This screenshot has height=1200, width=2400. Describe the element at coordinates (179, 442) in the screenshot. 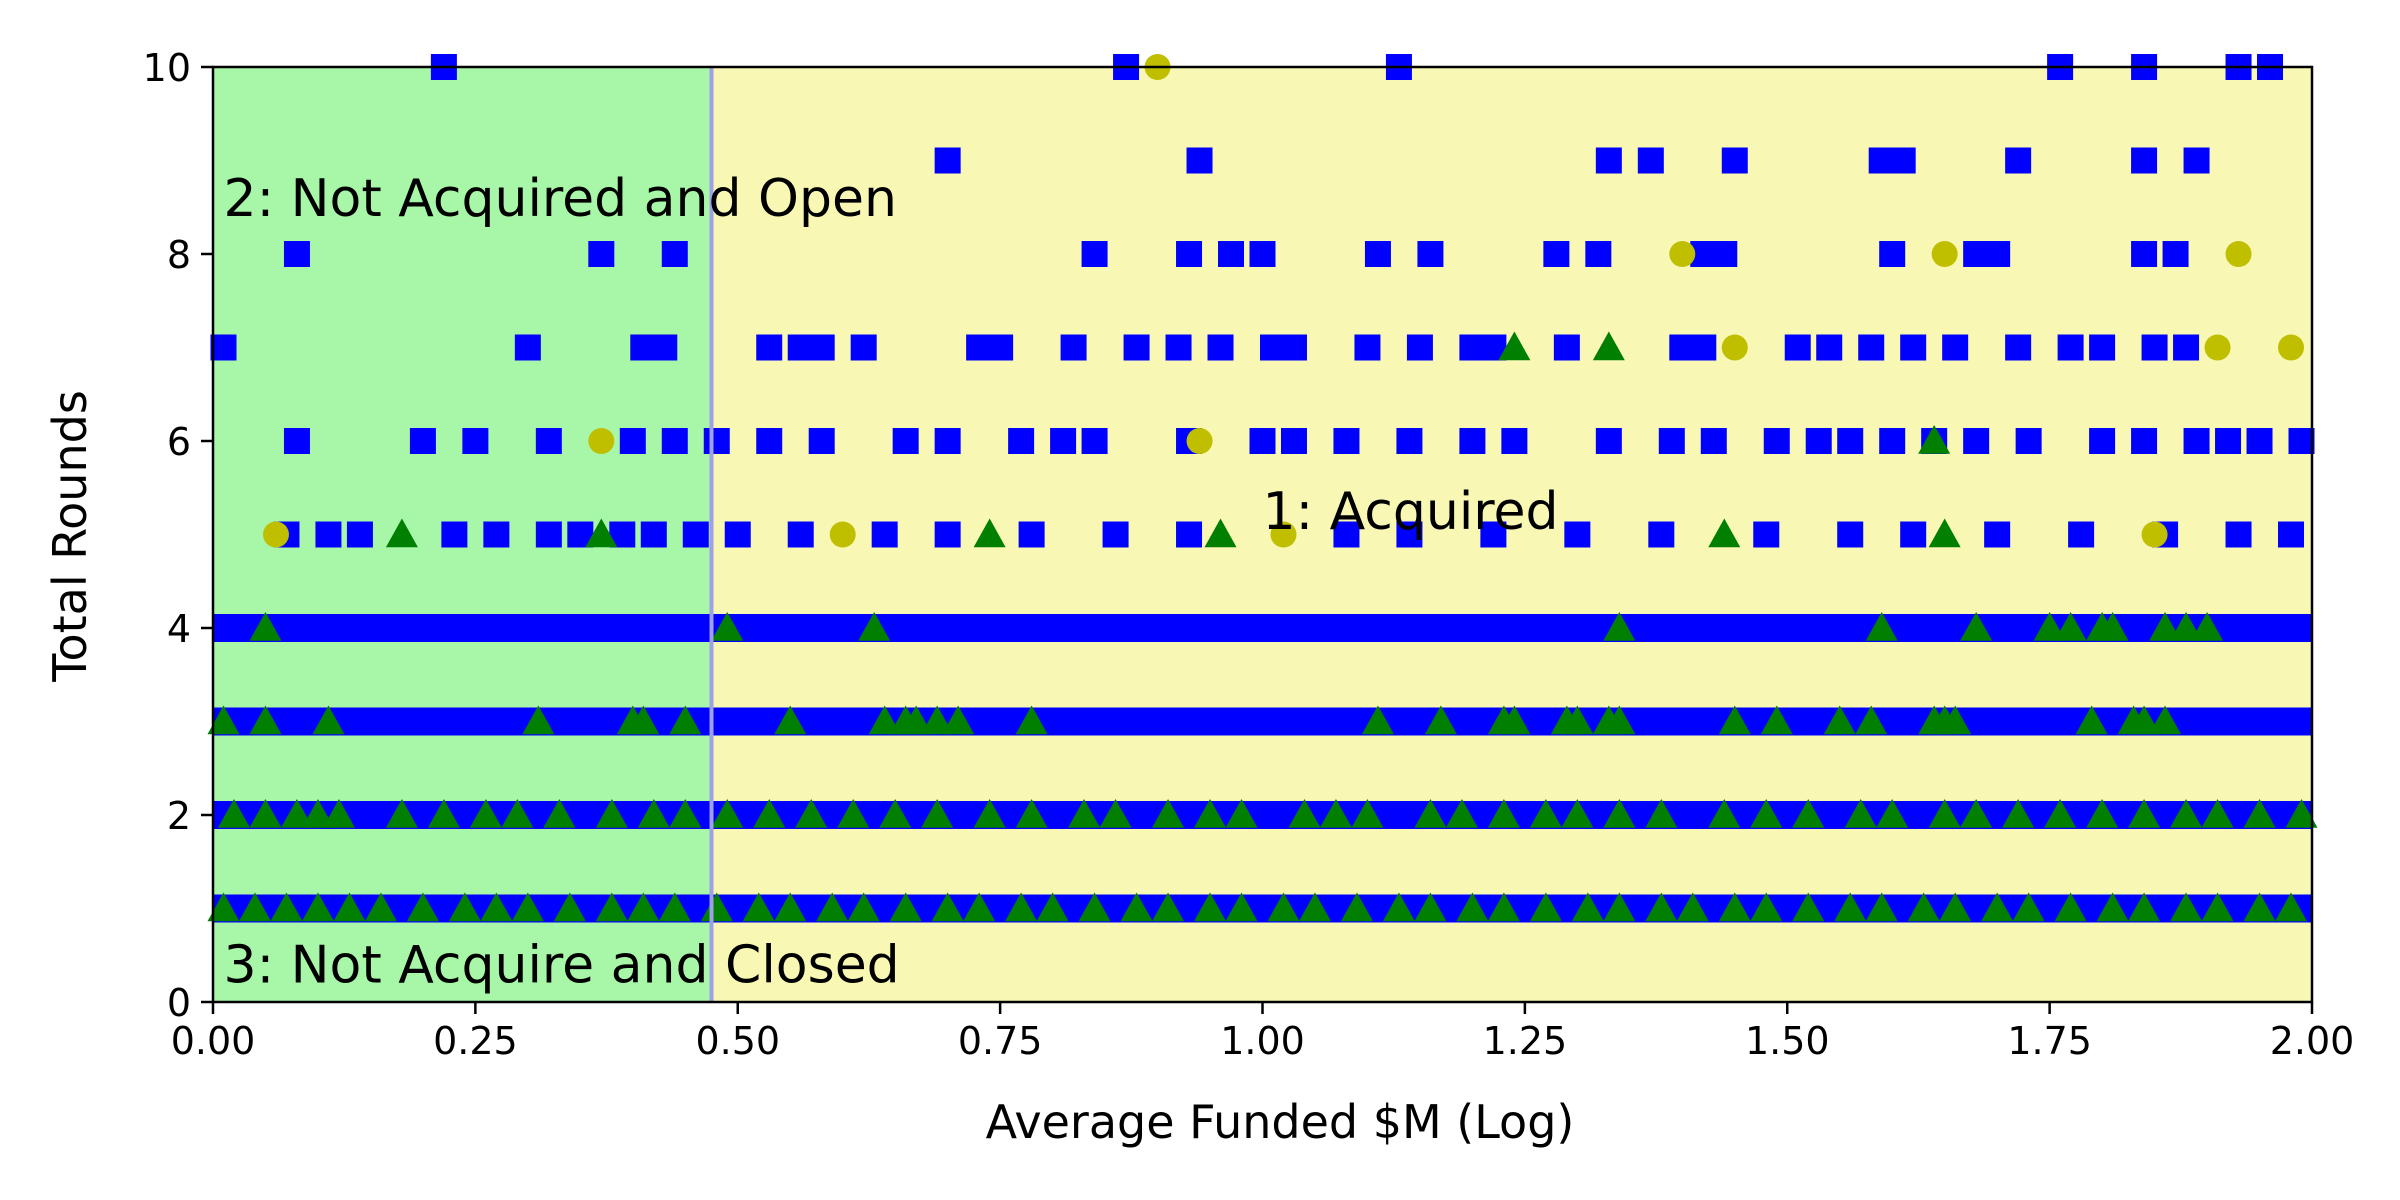

I see `y-tick-label: 6` at that location.